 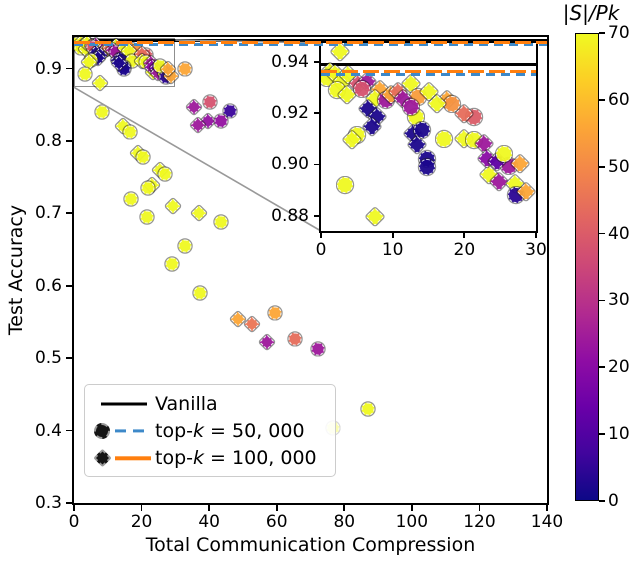 I want to click on colorbar-tick-label: 50, so click(x=619, y=166).